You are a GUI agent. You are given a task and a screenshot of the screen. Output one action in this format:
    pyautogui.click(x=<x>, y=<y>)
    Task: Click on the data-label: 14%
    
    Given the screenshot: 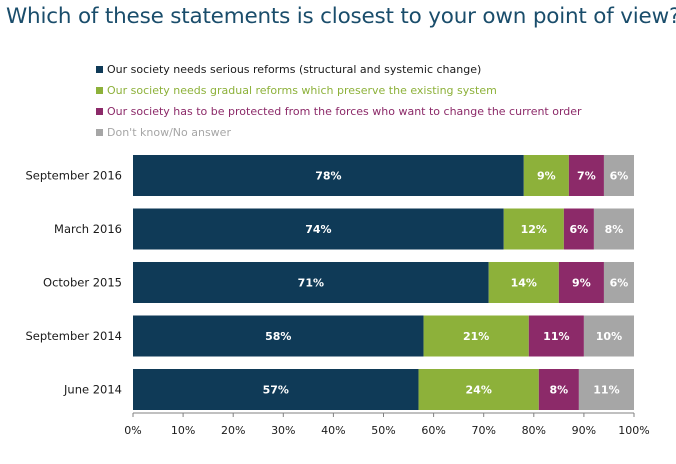 What is the action you would take?
    pyautogui.click(x=524, y=283)
    